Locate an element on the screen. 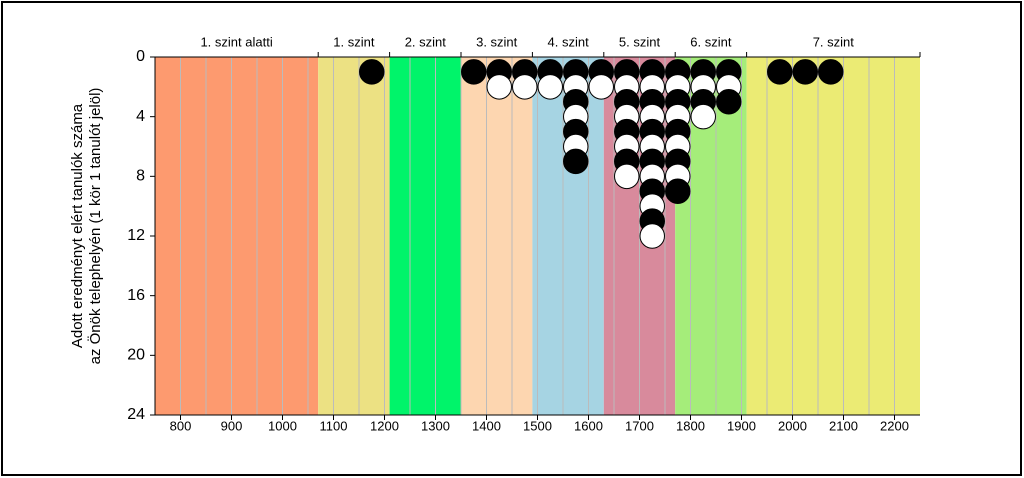  band-label: 2. szint is located at coordinates (426, 41).